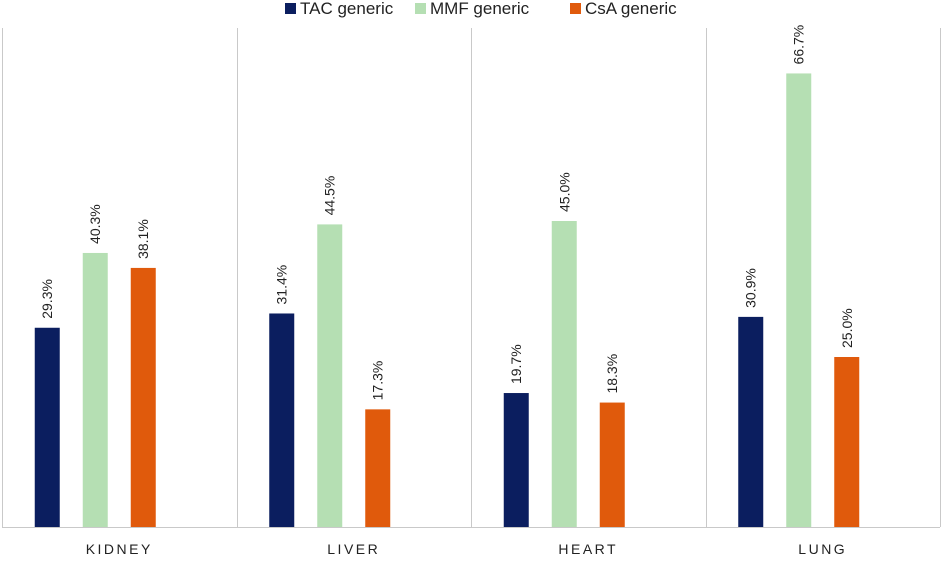 The image size is (941, 562). I want to click on legend: TAC generic MMF generic CsA generic, so click(481, 9).